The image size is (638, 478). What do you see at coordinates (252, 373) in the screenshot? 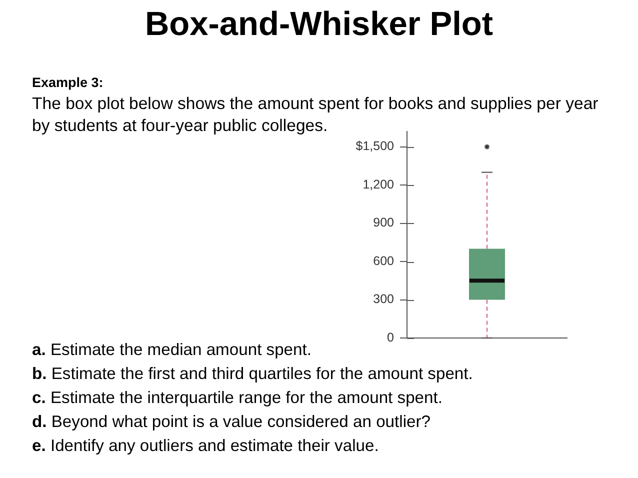
I see `text: b. Estimate the first and third quartiles for the amount spent.` at bounding box center [252, 373].